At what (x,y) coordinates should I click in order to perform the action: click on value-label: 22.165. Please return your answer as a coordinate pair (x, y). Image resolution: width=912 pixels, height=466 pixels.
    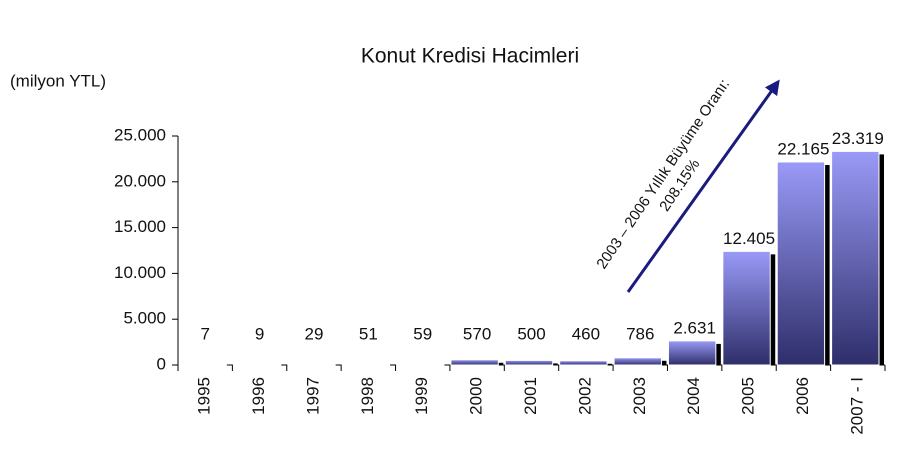
    Looking at the image, I should click on (803, 148).